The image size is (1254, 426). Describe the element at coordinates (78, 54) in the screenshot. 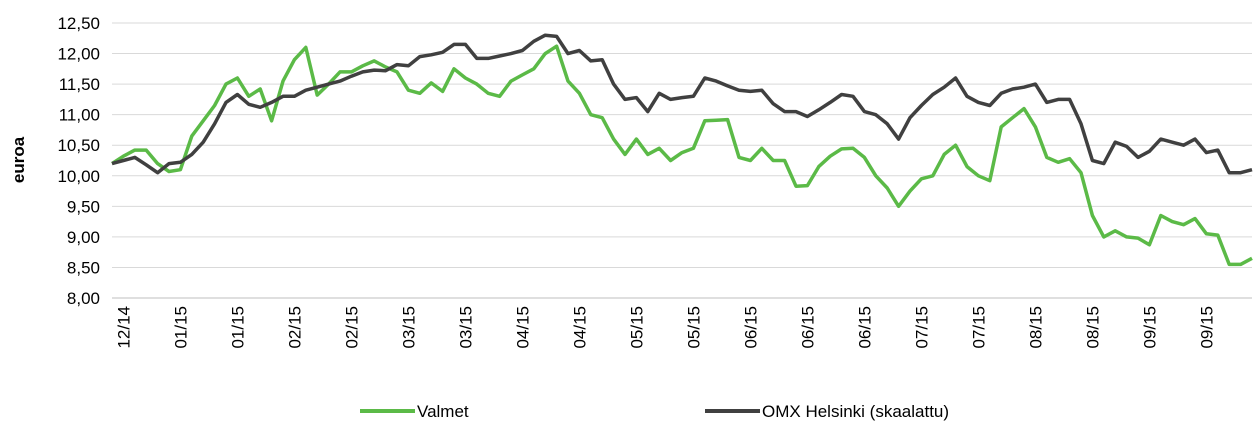

I see `y-tick-label: 12,00` at that location.